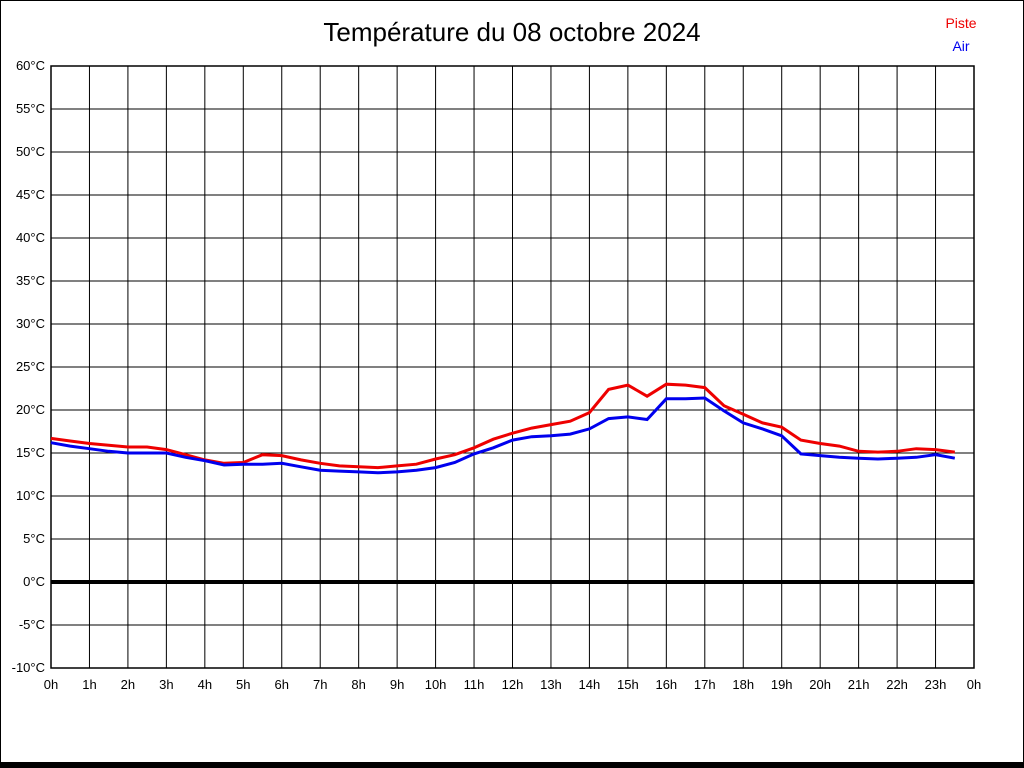 This screenshot has height=768, width=1024. Describe the element at coordinates (935, 684) in the screenshot. I see `x-axis-label: 23h` at that location.